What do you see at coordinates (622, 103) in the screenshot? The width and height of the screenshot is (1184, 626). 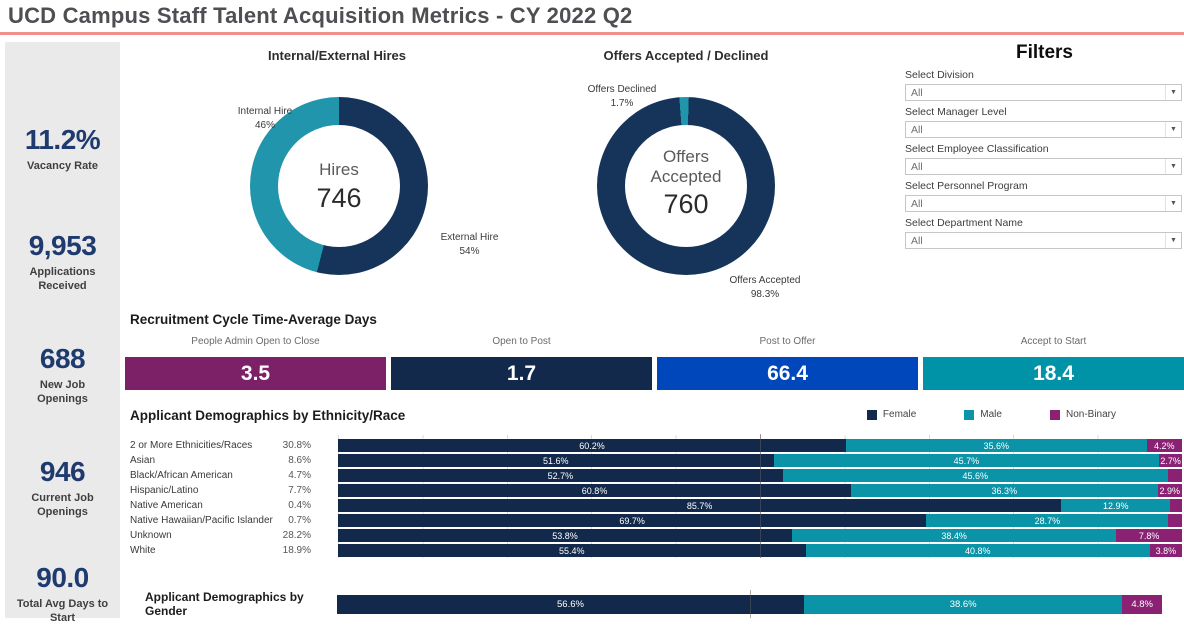 I see `slice-pct: 1.7%` at bounding box center [622, 103].